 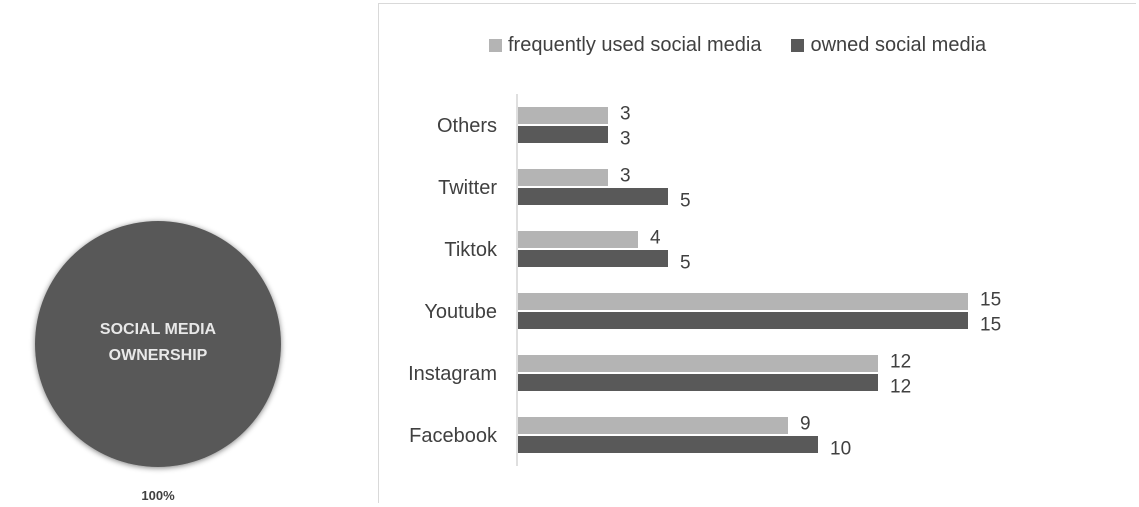 I want to click on category-label: Facebook, so click(x=453, y=436).